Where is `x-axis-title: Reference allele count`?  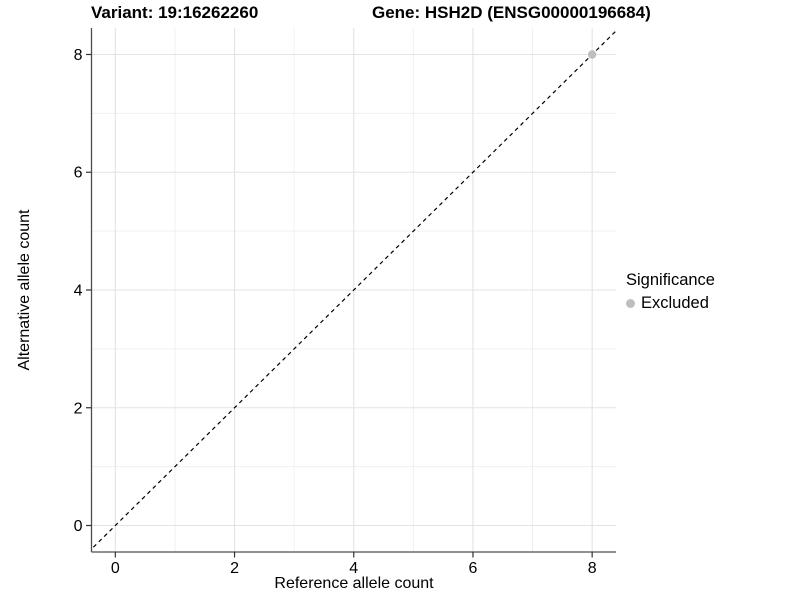 x-axis-title: Reference allele count is located at coordinates (354, 583).